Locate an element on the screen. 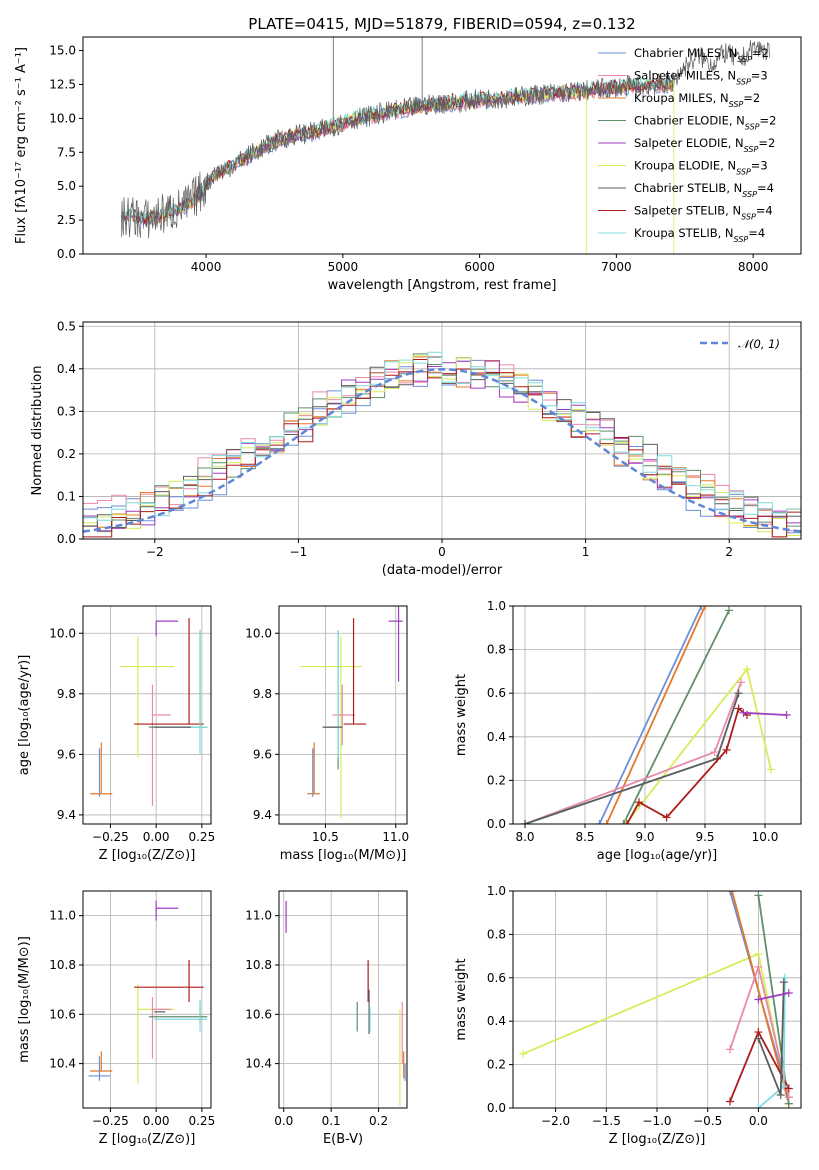 This screenshot has width=819, height=1170. hist-ylabel: Normed distribution is located at coordinates (37, 431).